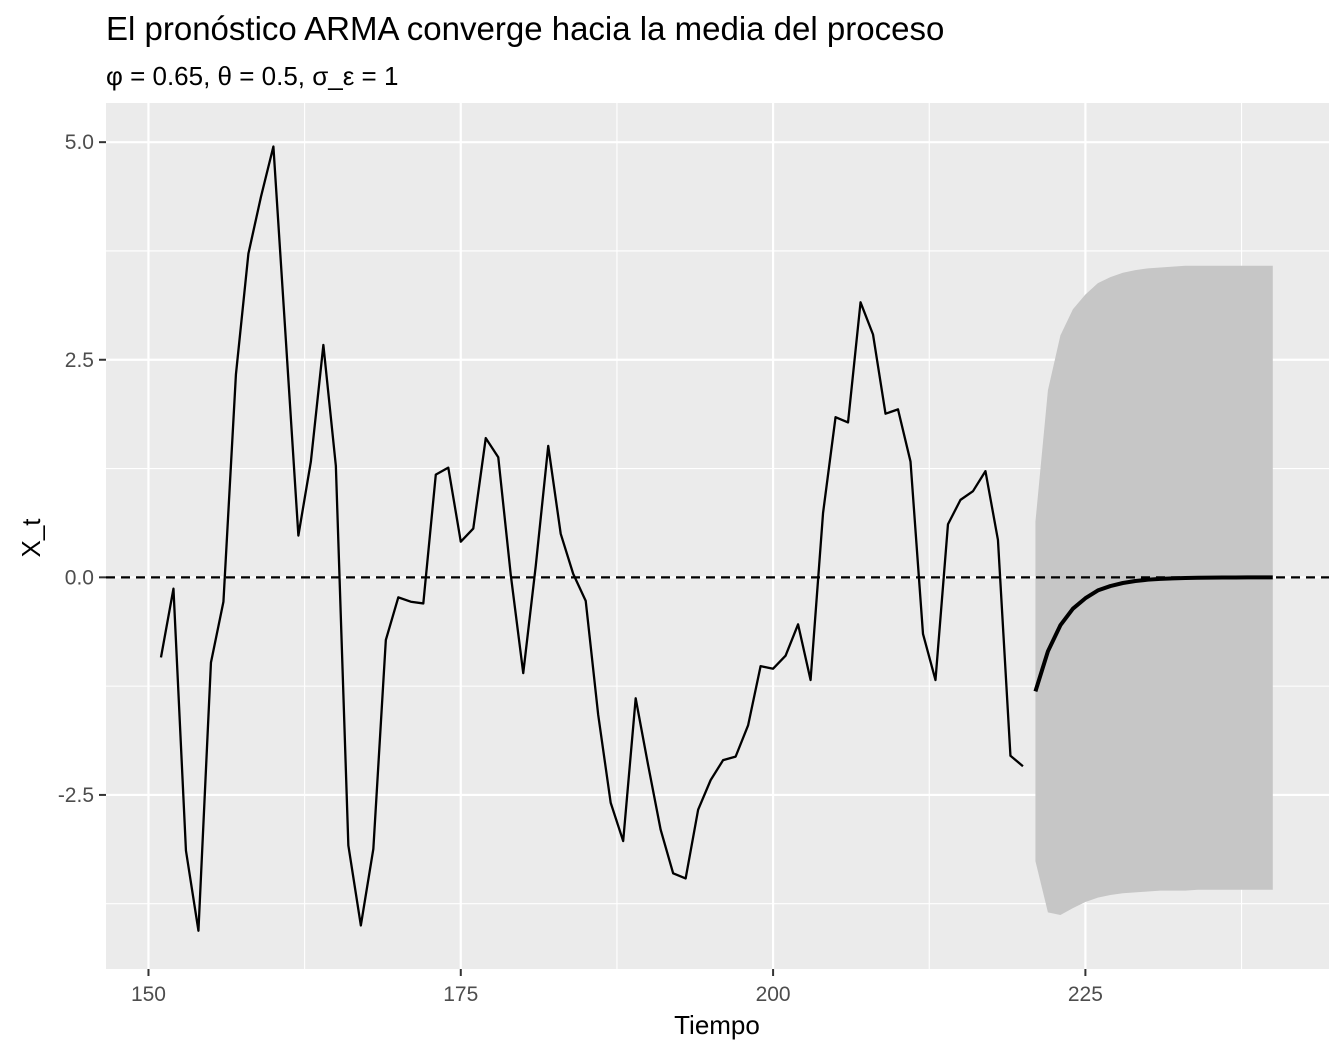  What do you see at coordinates (79, 360) in the screenshot?
I see `y-tick-label: 2.5` at bounding box center [79, 360].